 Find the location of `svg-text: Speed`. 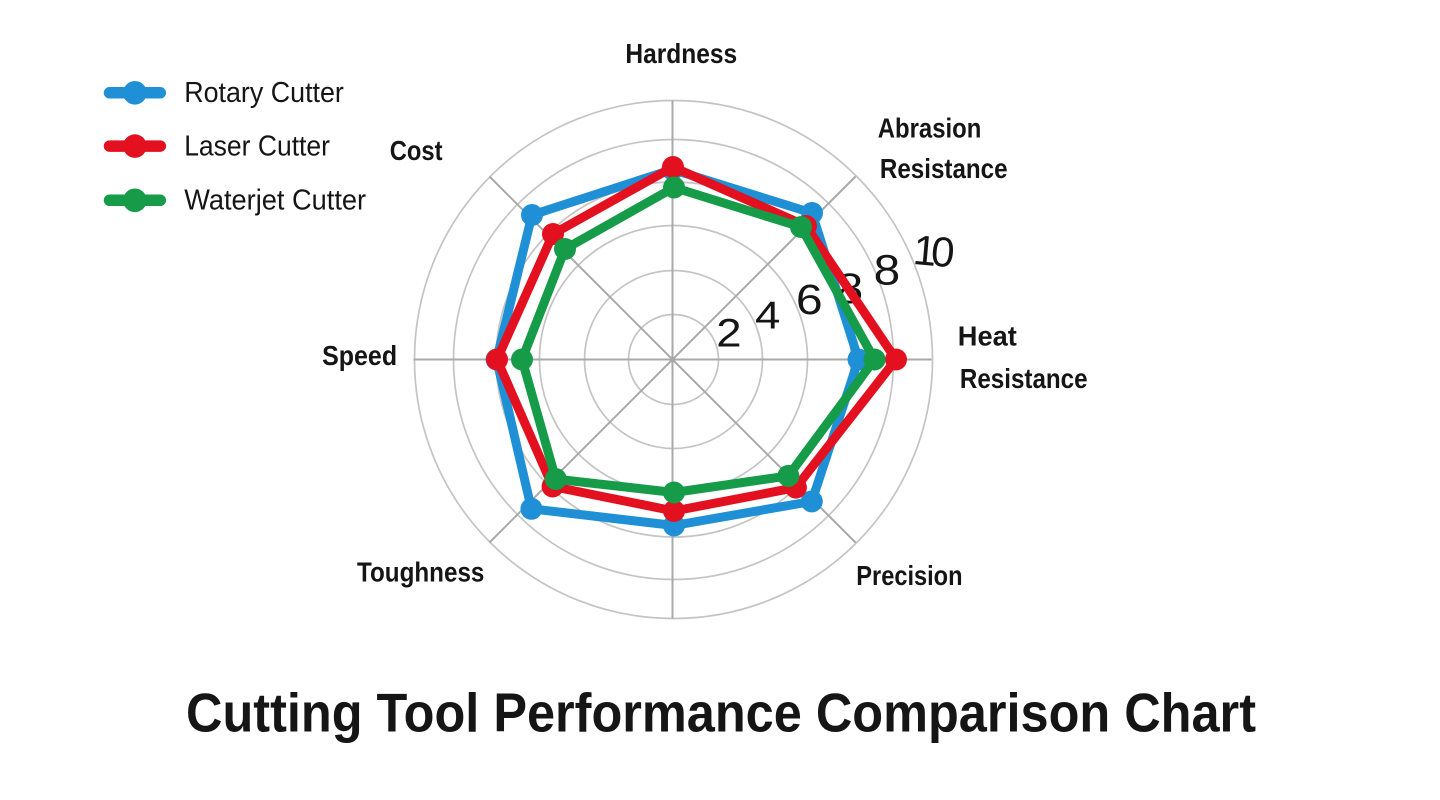

svg-text: Speed is located at coordinates (359, 355).